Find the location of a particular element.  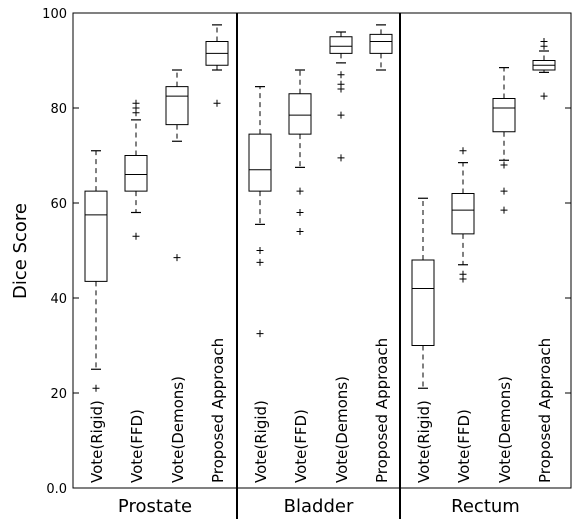

y-tick-label: 60 is located at coordinates (58, 204).